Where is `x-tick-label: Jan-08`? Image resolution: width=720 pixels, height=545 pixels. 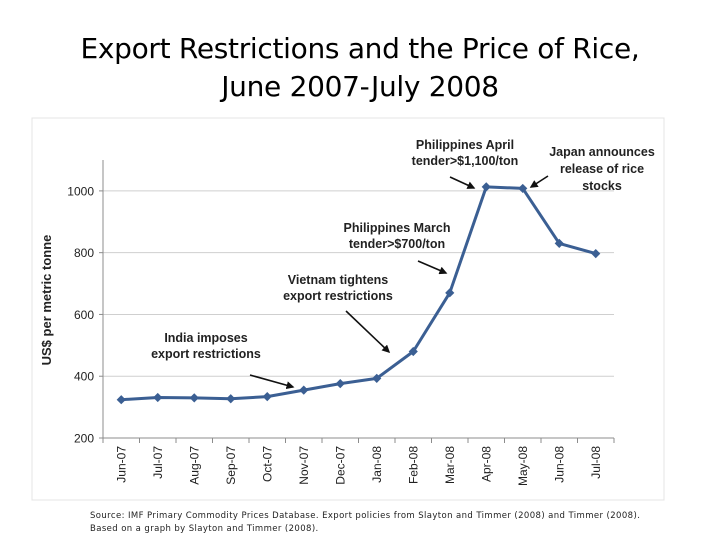 x-tick-label: Jan-08 is located at coordinates (377, 464).